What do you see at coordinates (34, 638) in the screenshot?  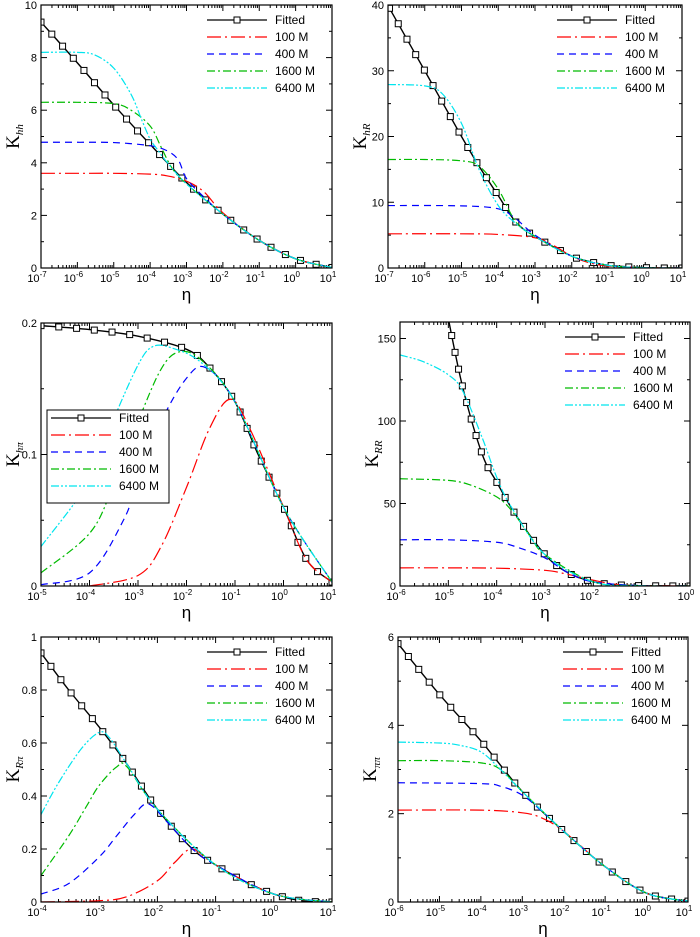 I see `y-tick-label: 1` at bounding box center [34, 638].